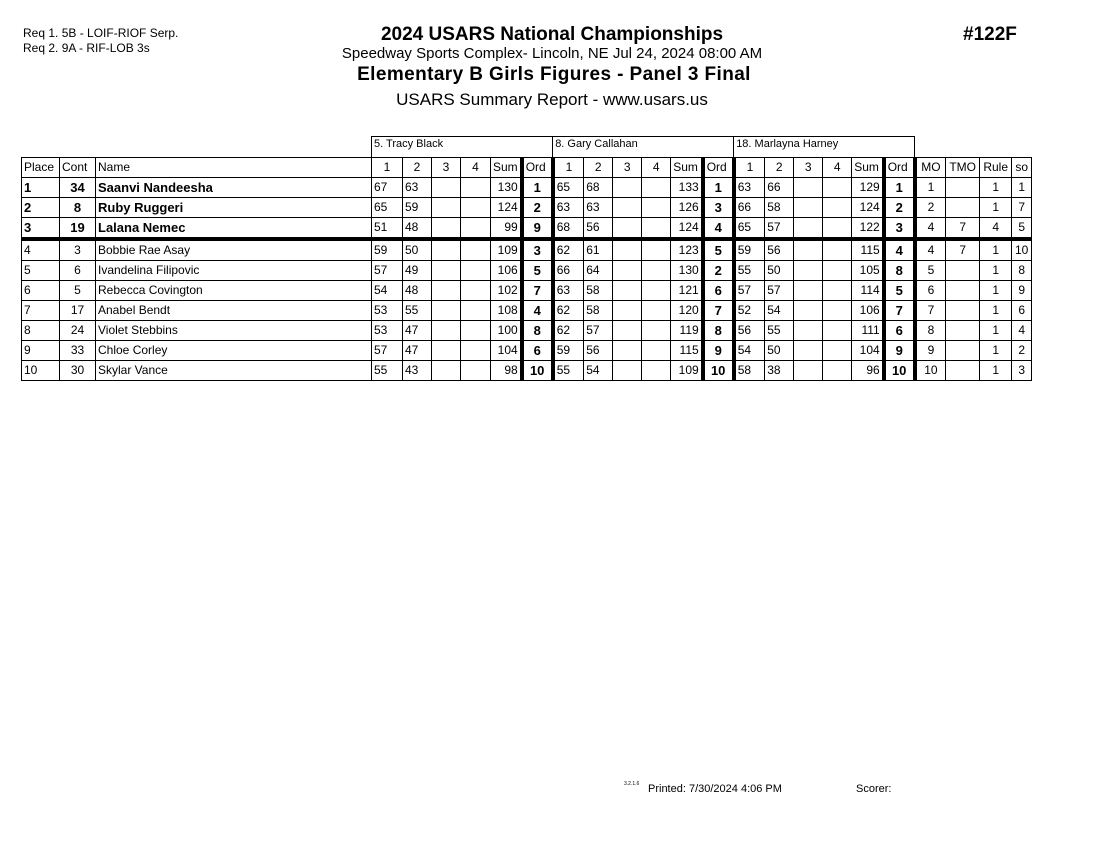  Describe the element at coordinates (387, 290) in the screenshot. I see `judge-score: 54` at that location.